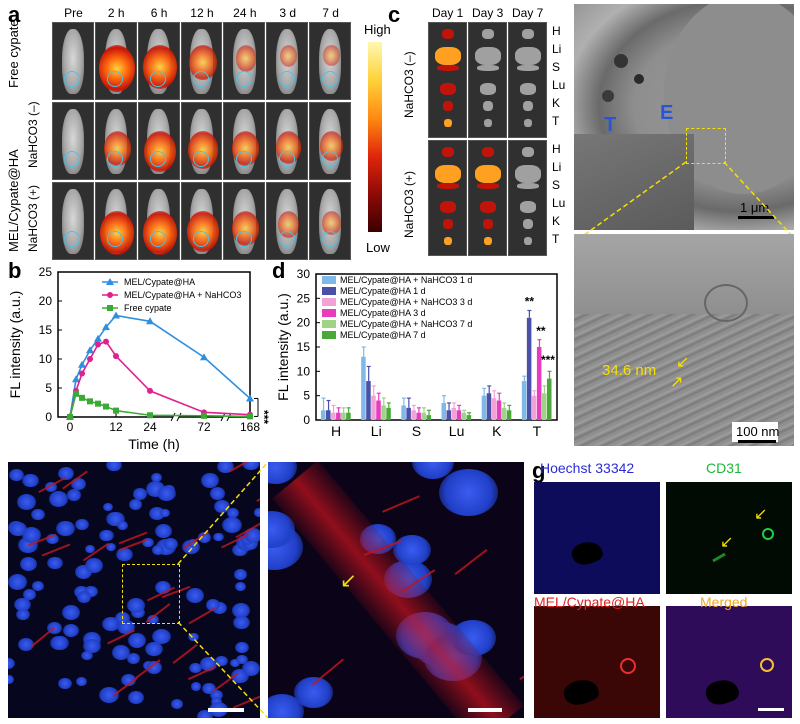 This screenshot has height=724, width=800. I want to click on organ-label: K, so click(556, 103).